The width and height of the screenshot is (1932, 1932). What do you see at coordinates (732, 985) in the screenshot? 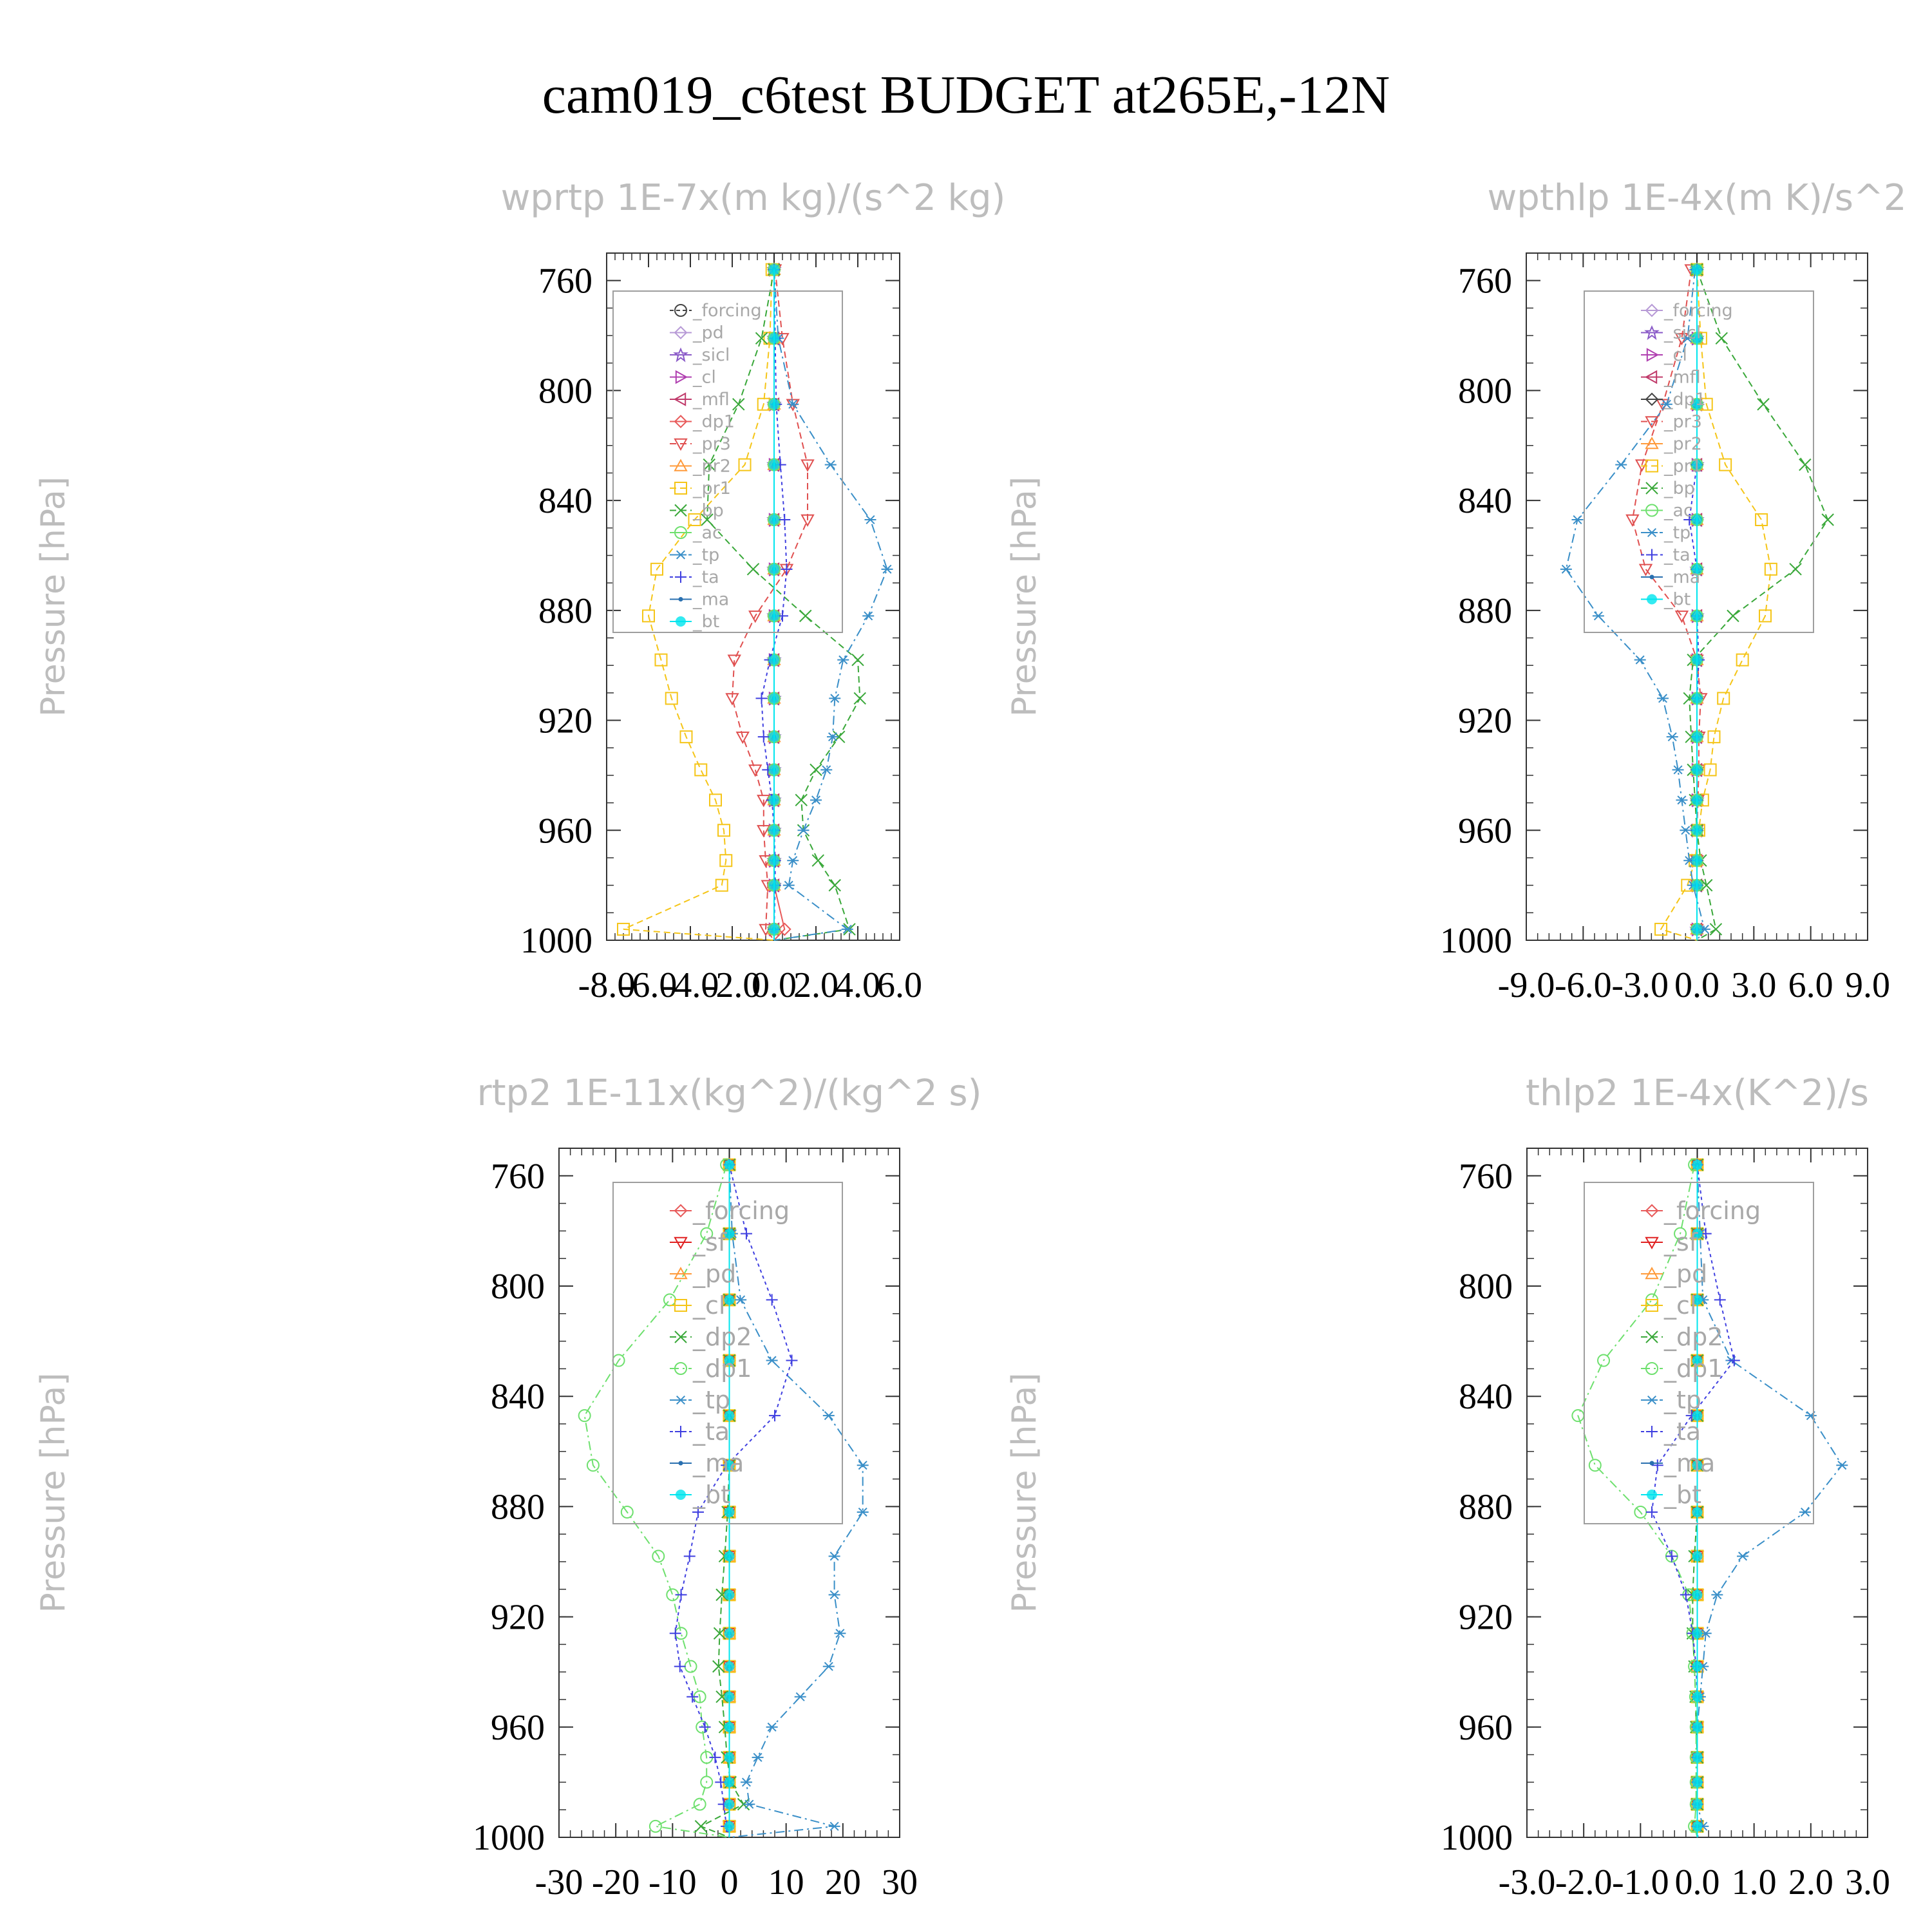
I see `x-tick-label: -2.0` at bounding box center [732, 985].